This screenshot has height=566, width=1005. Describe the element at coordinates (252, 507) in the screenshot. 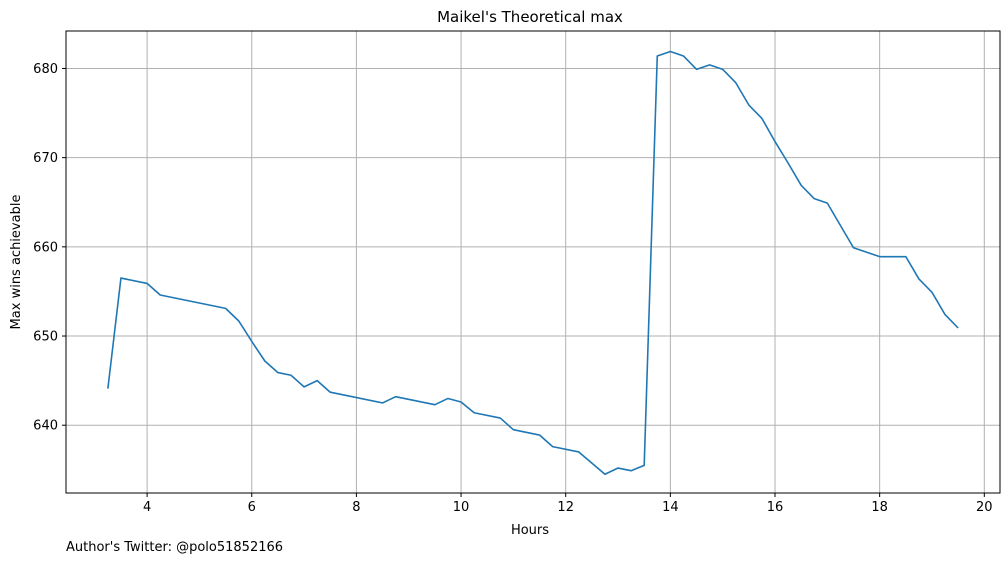

I see `x-tick-label: 6` at that location.